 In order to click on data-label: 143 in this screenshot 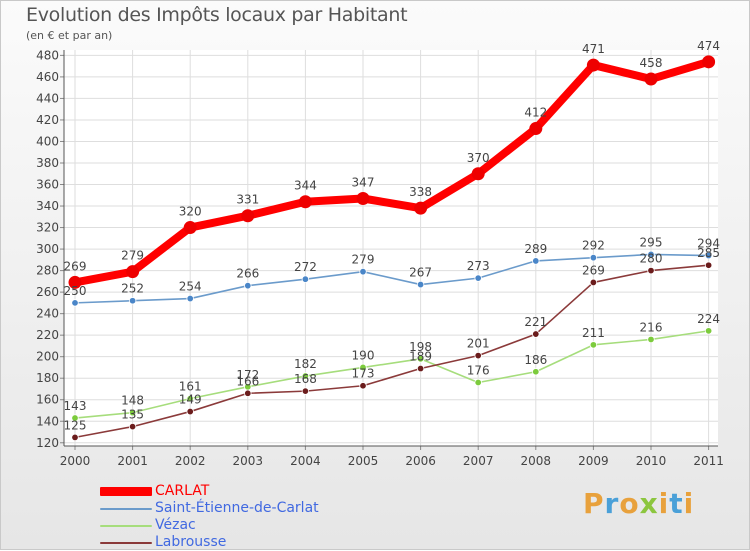, I will do `click(75, 406)`.